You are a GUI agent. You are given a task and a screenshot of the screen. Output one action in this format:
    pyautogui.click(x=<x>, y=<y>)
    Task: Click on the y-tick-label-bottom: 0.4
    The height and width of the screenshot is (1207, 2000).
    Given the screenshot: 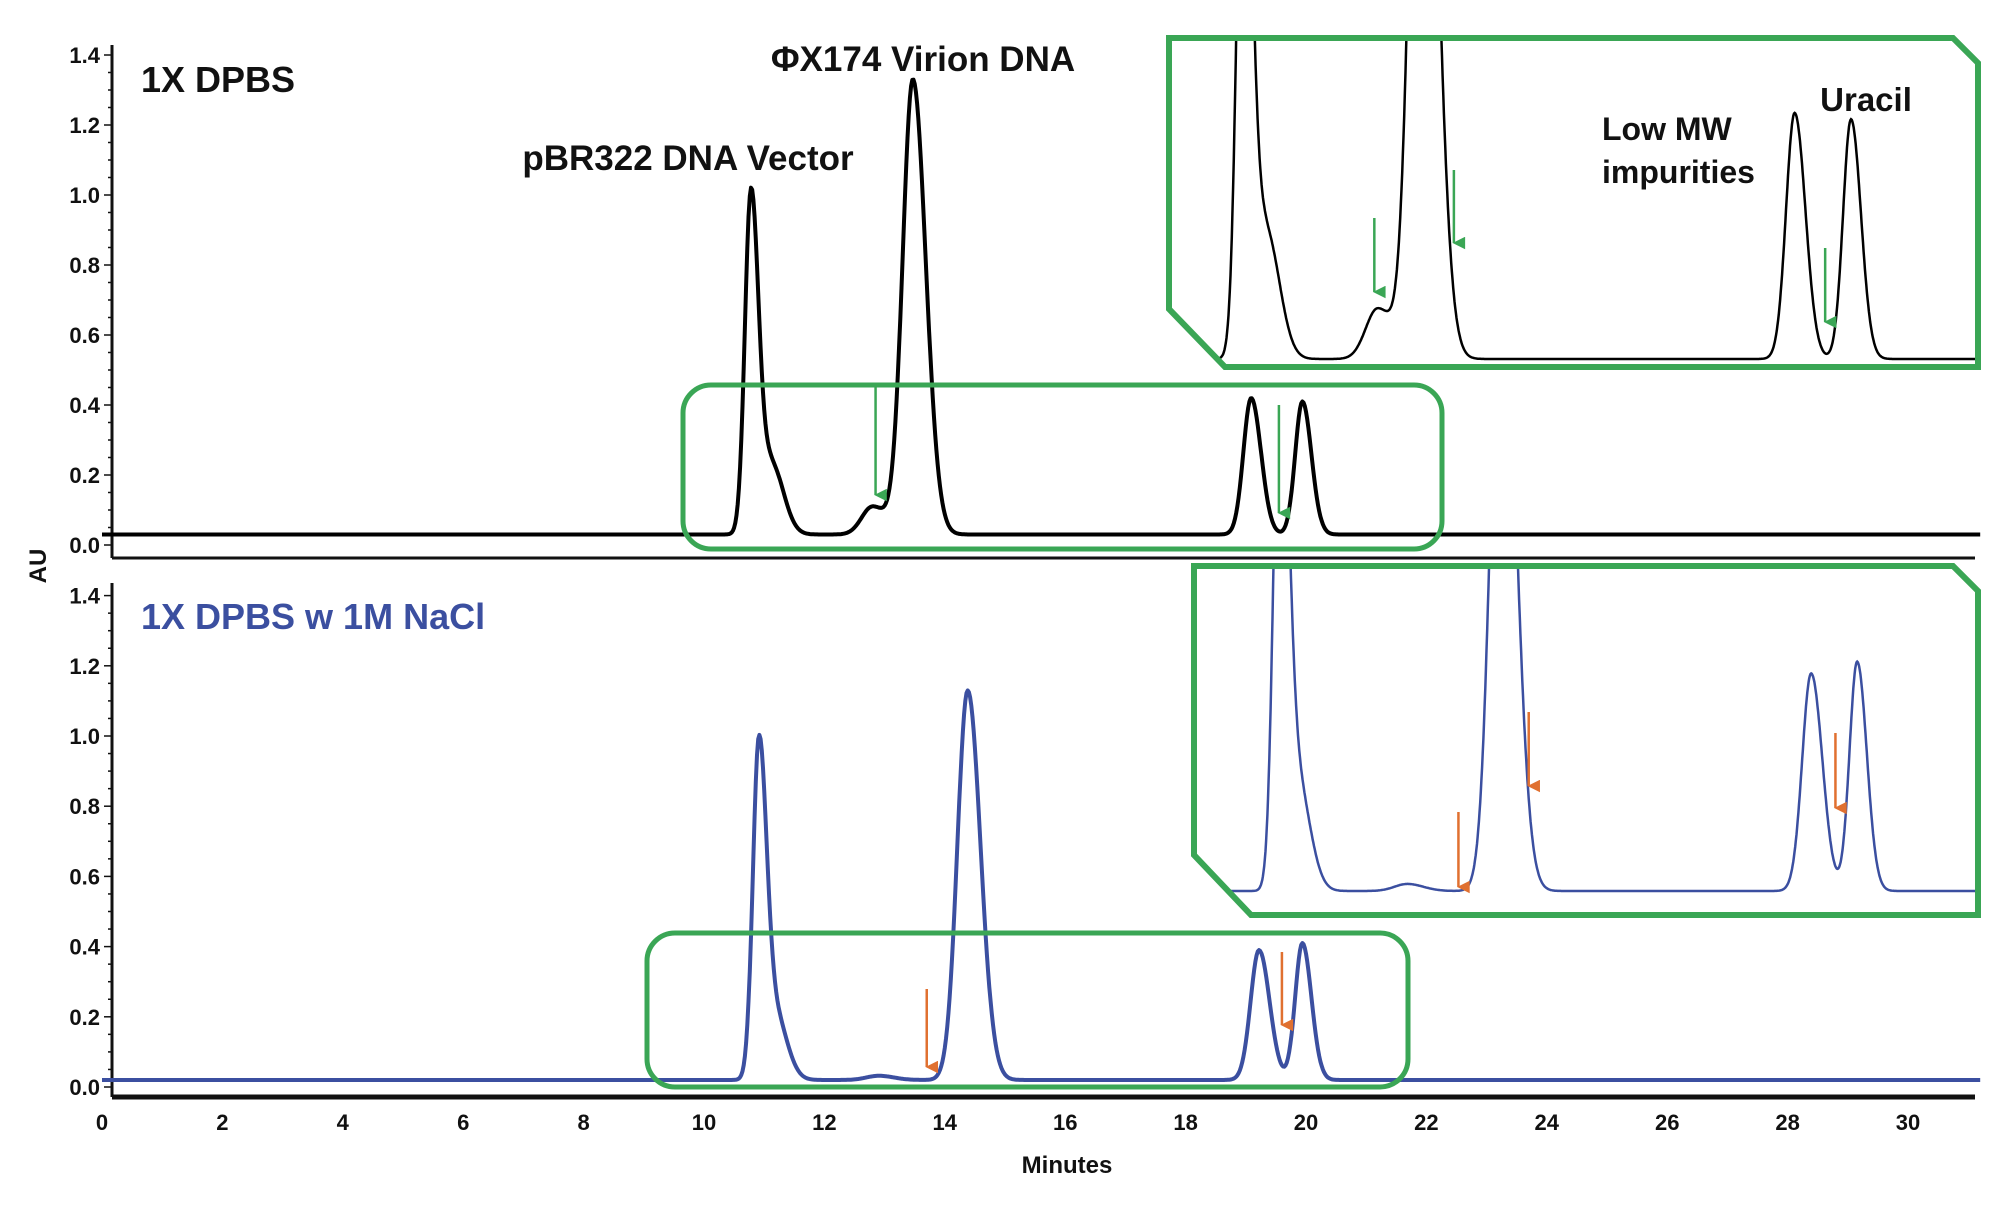 What is the action you would take?
    pyautogui.click(x=84, y=947)
    